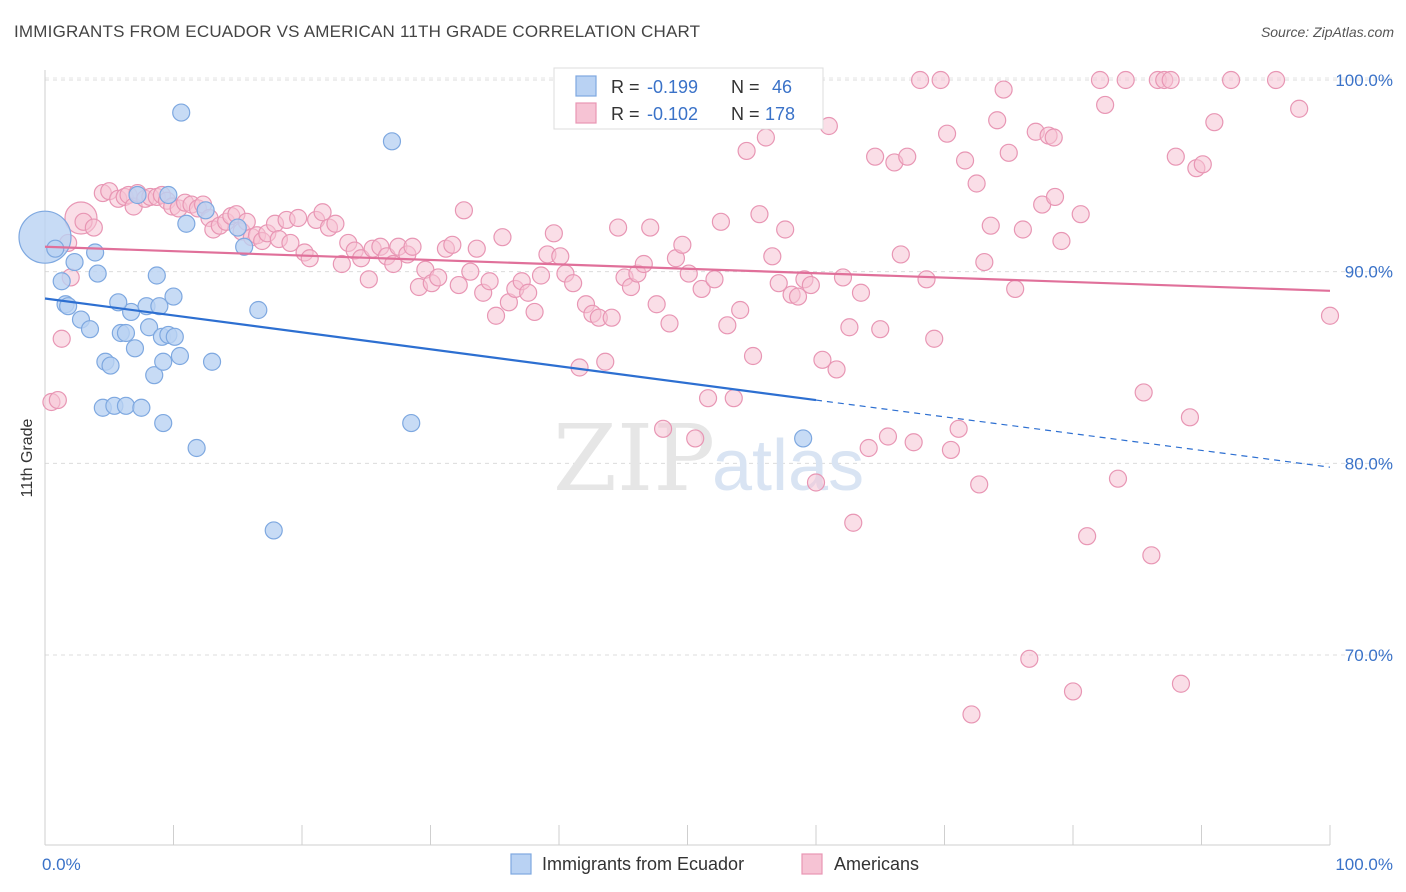 The image size is (1406, 892). Describe the element at coordinates (1364, 864) in the screenshot. I see `x-tick-label-max: 100.0%` at that location.